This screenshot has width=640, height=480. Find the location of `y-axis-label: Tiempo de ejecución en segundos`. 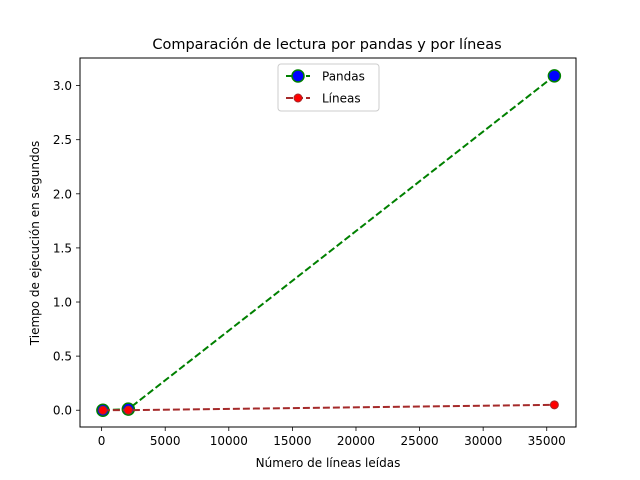

y-axis-label: Tiempo de ejecución en segundos is located at coordinates (35, 243).